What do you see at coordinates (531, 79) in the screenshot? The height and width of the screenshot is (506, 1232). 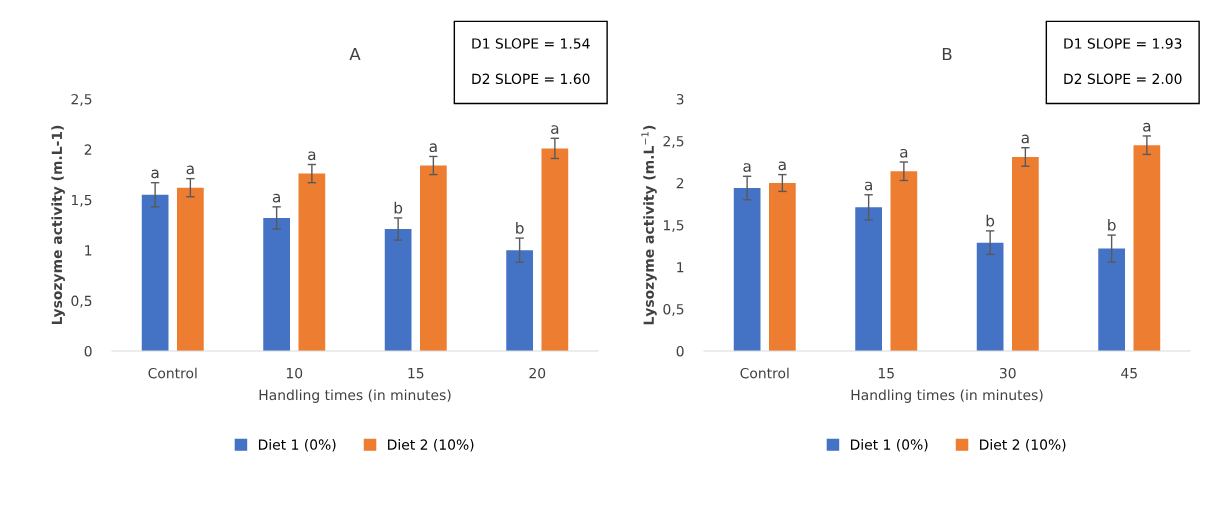 I see `text: D2 SLOPE = 1.60` at bounding box center [531, 79].